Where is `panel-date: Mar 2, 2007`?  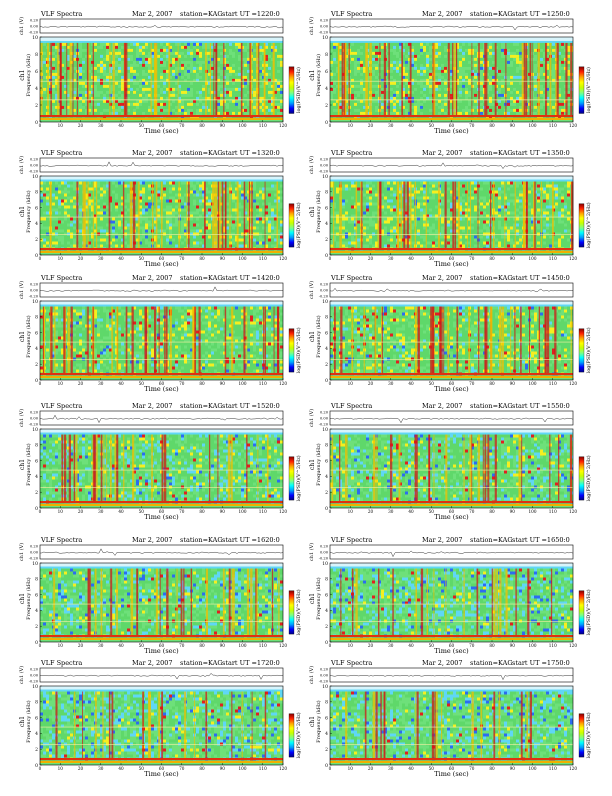 panel-date: Mar 2, 2007 is located at coordinates (442, 153).